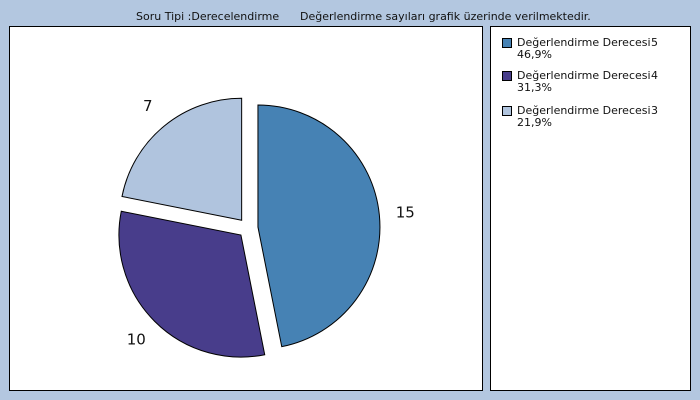 This screenshot has width=700, height=400. Describe the element at coordinates (208, 16) in the screenshot. I see `question-type-label: Soru Tipi :Derecelendirme` at that location.